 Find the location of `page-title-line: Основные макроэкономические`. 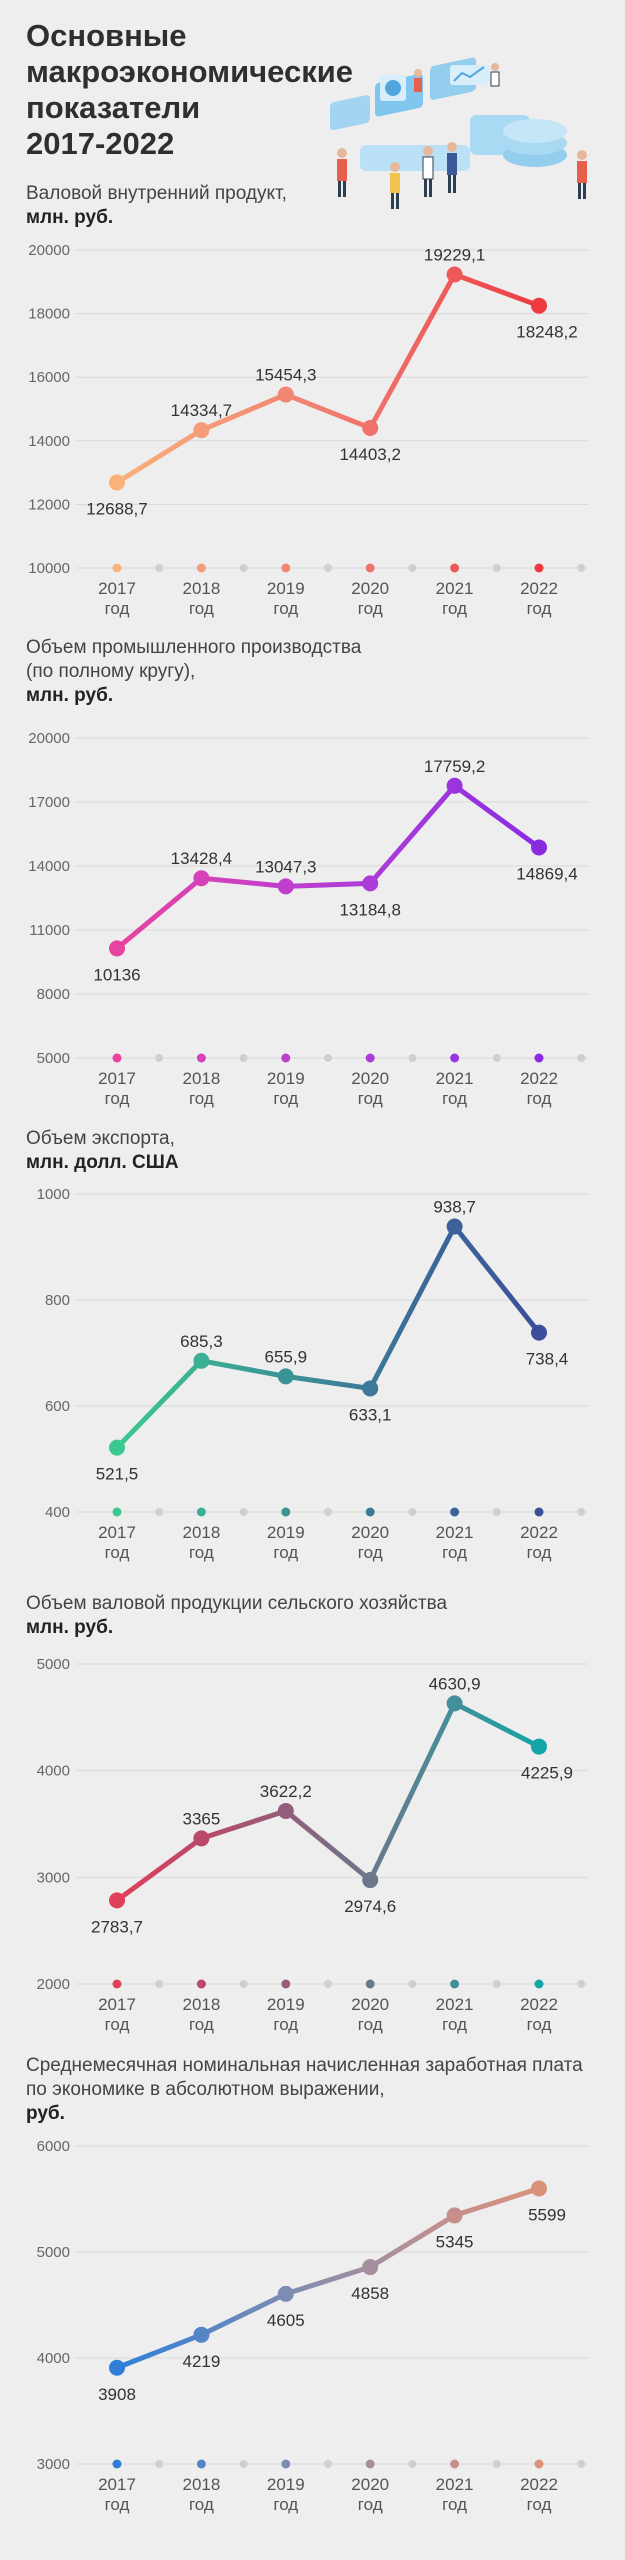

page-title-line: Основные макроэкономические is located at coordinates (190, 53).